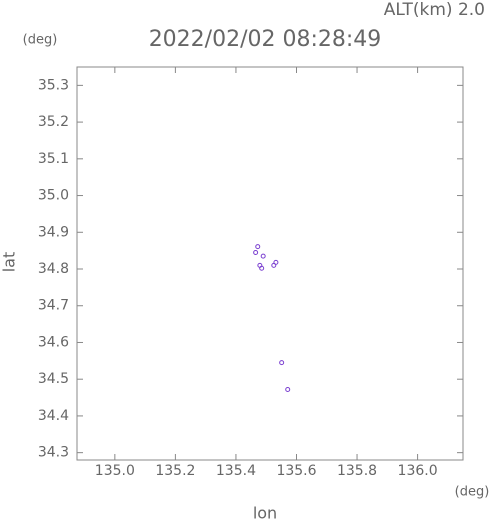  What do you see at coordinates (53, 416) in the screenshot?
I see `y-tick-label: 34.4` at bounding box center [53, 416].